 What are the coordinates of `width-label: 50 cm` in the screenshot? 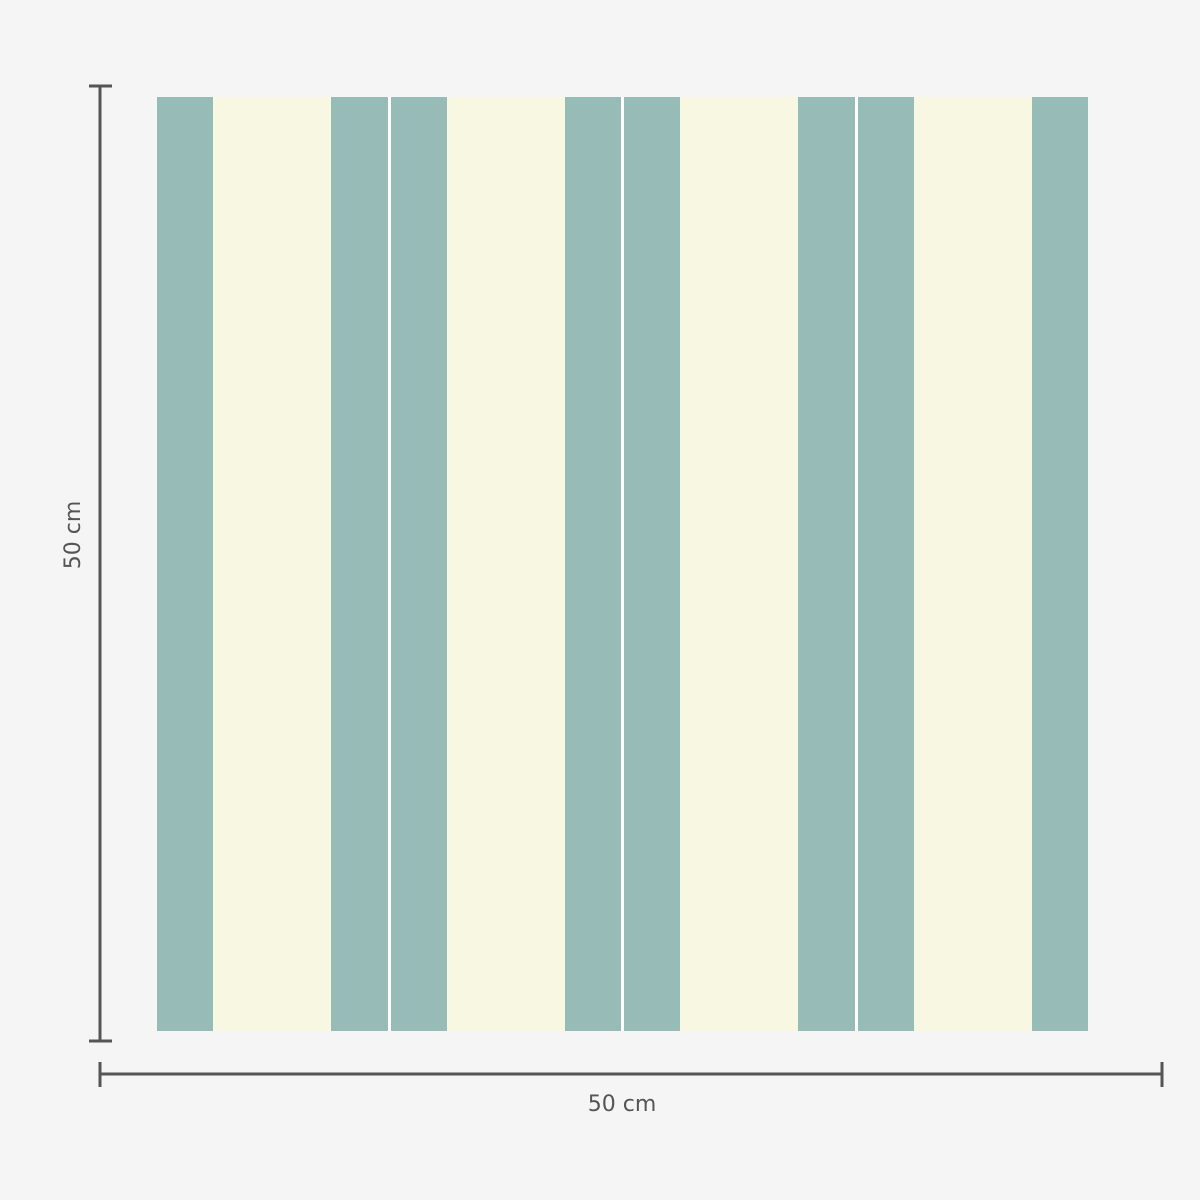 It's located at (622, 1104).